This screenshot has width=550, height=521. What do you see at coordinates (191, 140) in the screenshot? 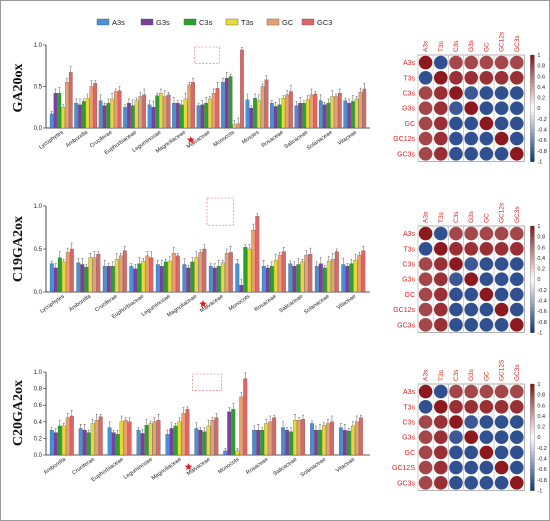
I see `star-icon` at bounding box center [191, 140].